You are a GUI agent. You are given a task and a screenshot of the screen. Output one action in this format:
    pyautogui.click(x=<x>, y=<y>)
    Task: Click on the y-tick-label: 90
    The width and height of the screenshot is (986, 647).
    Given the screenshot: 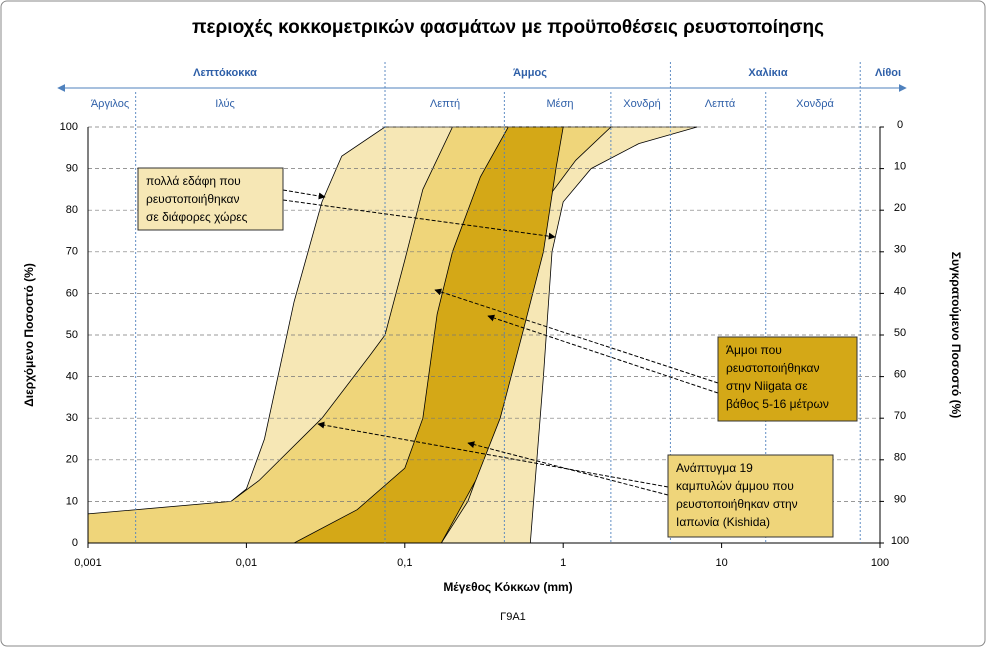 What is the action you would take?
    pyautogui.click(x=72, y=169)
    